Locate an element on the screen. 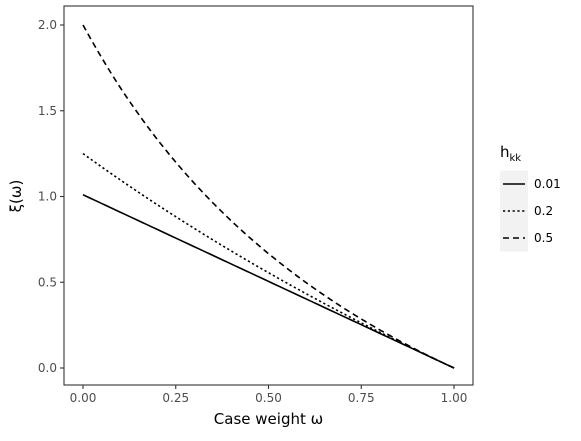  legend-items: 0.01 0.2 0.5 is located at coordinates (530, 211).